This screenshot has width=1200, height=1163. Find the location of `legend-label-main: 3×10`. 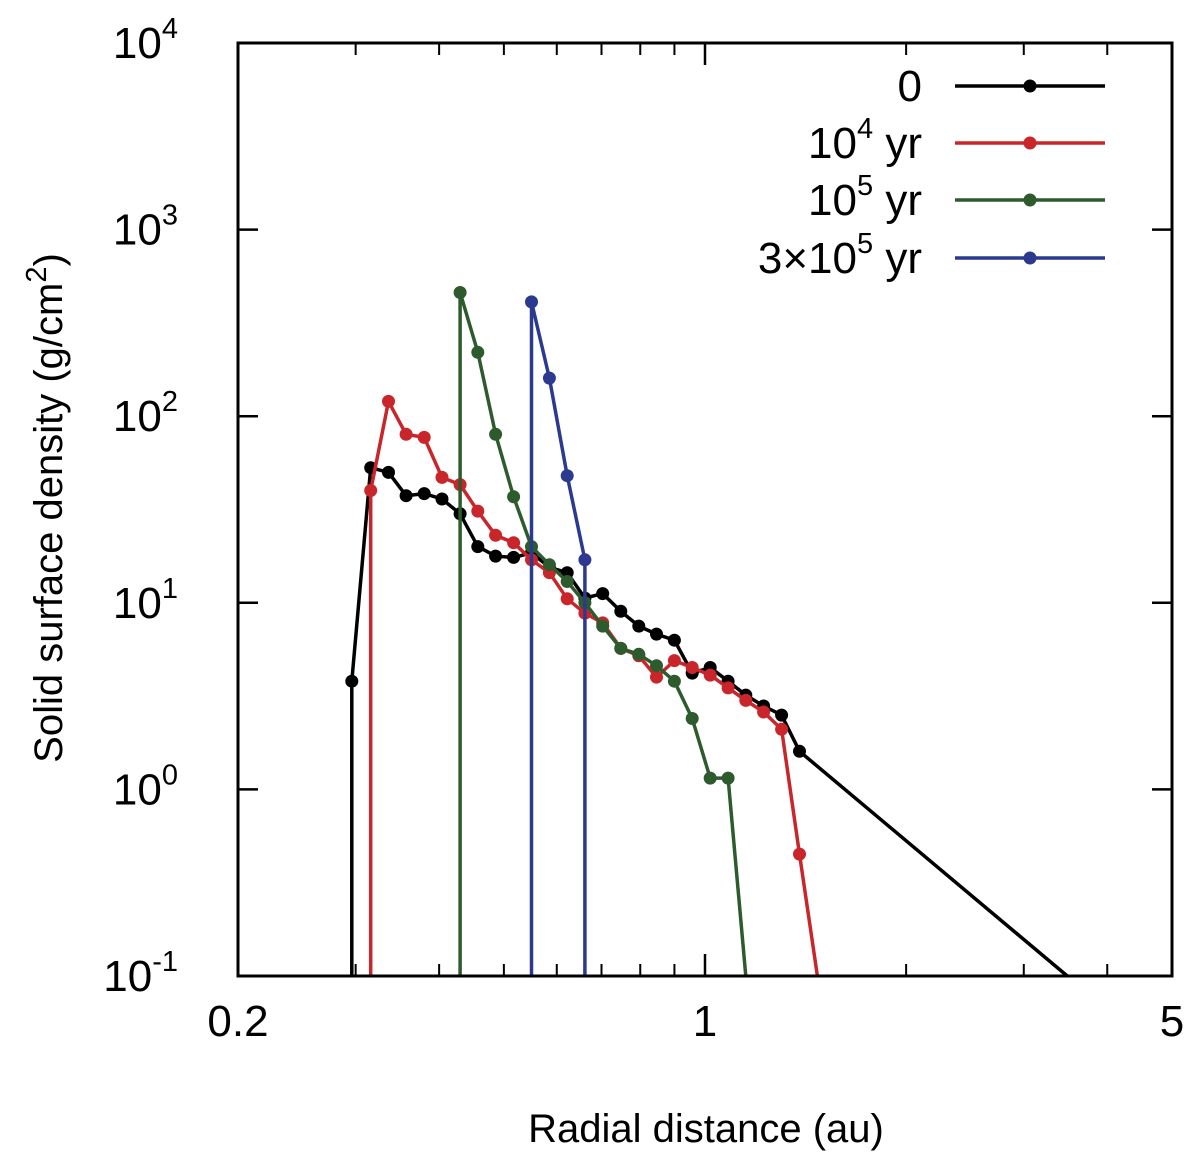

legend-label-main: 3×10 is located at coordinates (807, 258).